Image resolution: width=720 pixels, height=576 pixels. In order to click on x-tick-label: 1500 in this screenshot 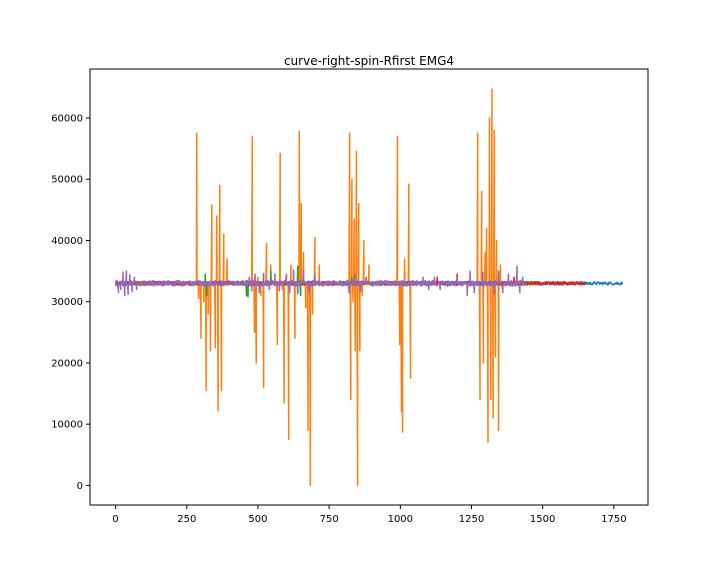, I will do `click(542, 519)`.